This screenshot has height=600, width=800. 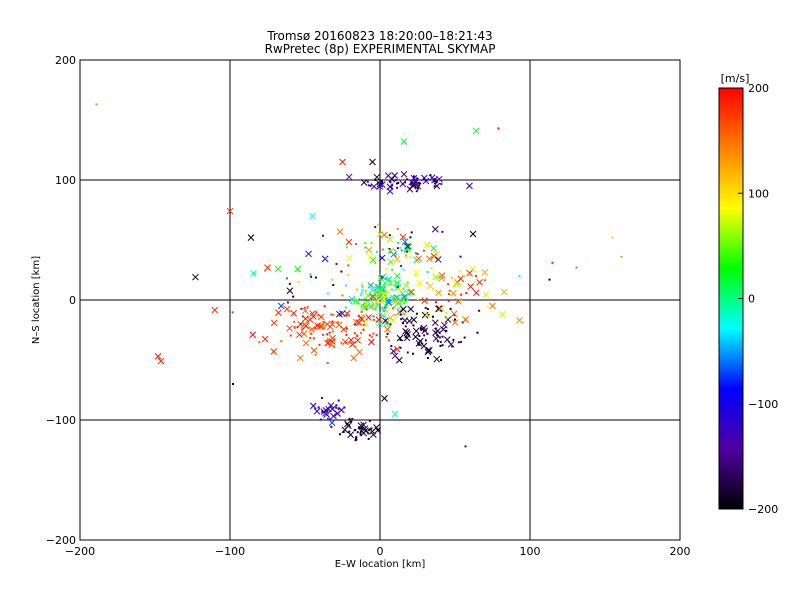 What do you see at coordinates (80, 551) in the screenshot?
I see `x-tick-label: −200` at bounding box center [80, 551].